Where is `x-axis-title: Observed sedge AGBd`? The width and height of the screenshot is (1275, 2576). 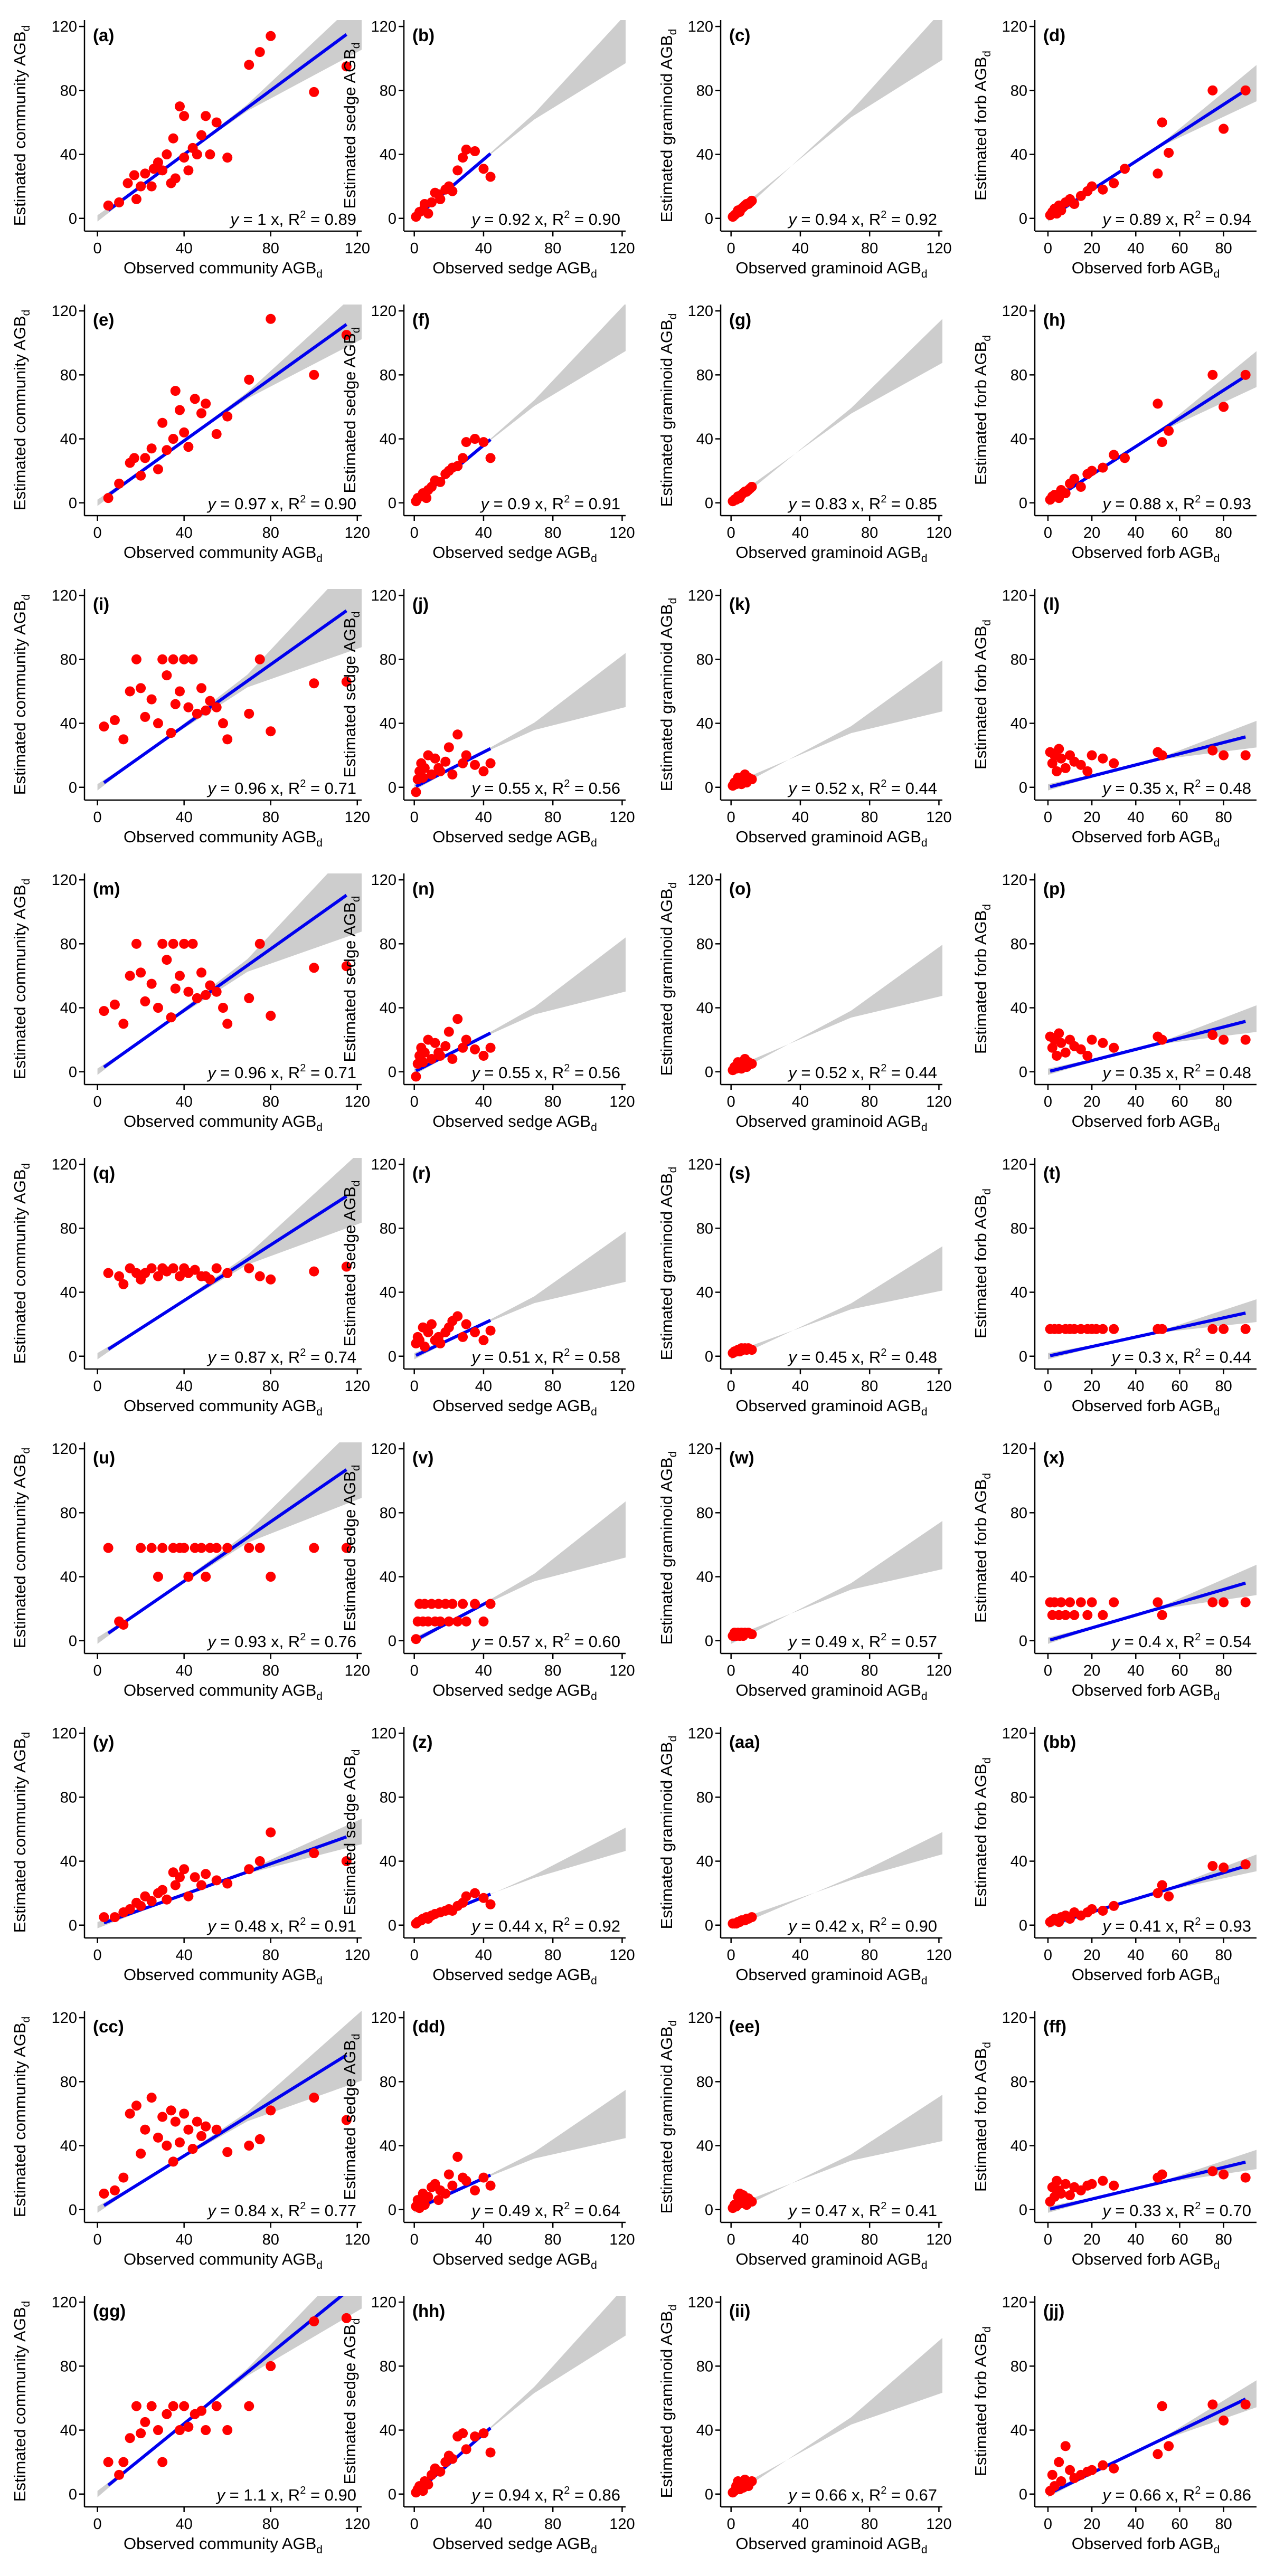 x-axis-title: Observed sedge AGBd is located at coordinates (514, 1123).